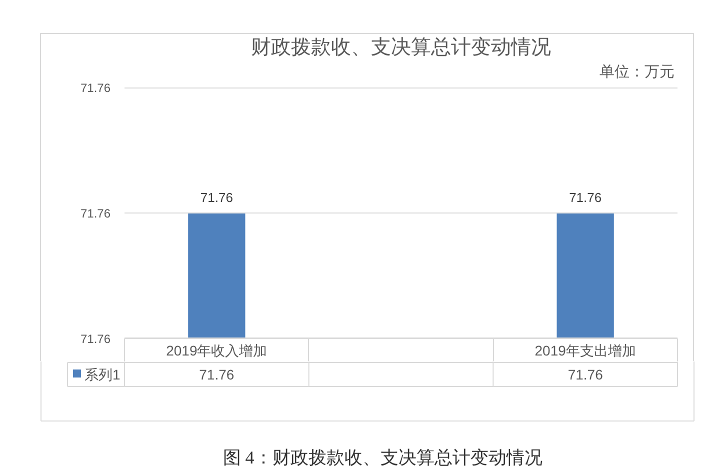 This screenshot has width=709, height=475. I want to click on x-tick-label: 2019年支出增加, so click(585, 350).